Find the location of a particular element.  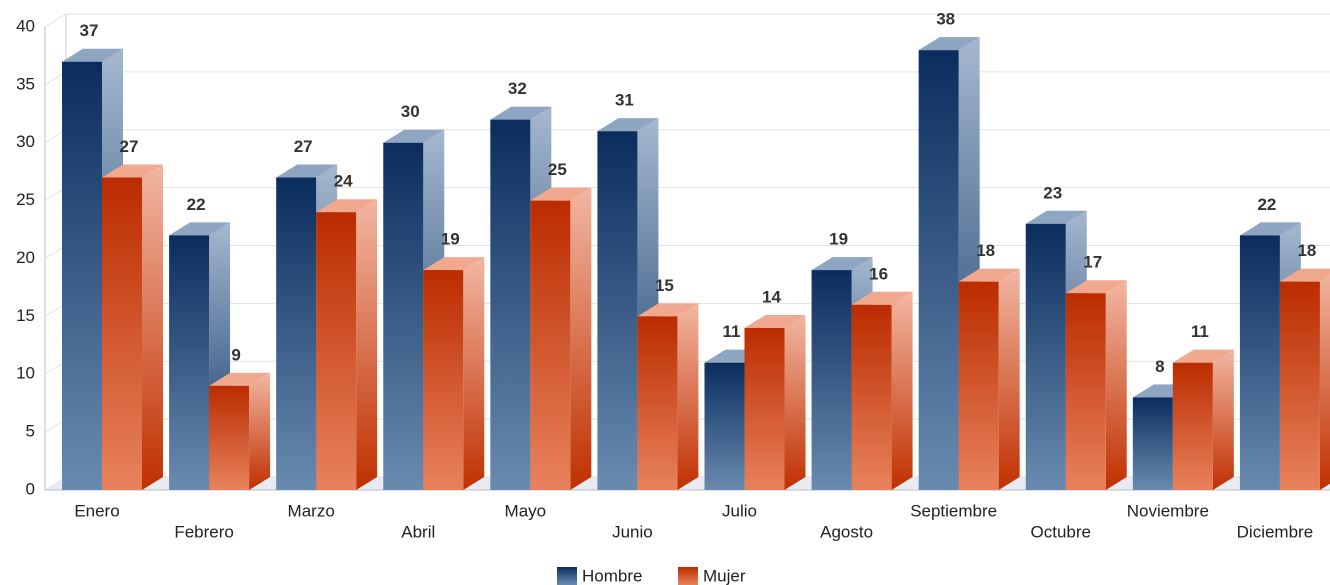

y-tick-label: 10 is located at coordinates (25, 373).